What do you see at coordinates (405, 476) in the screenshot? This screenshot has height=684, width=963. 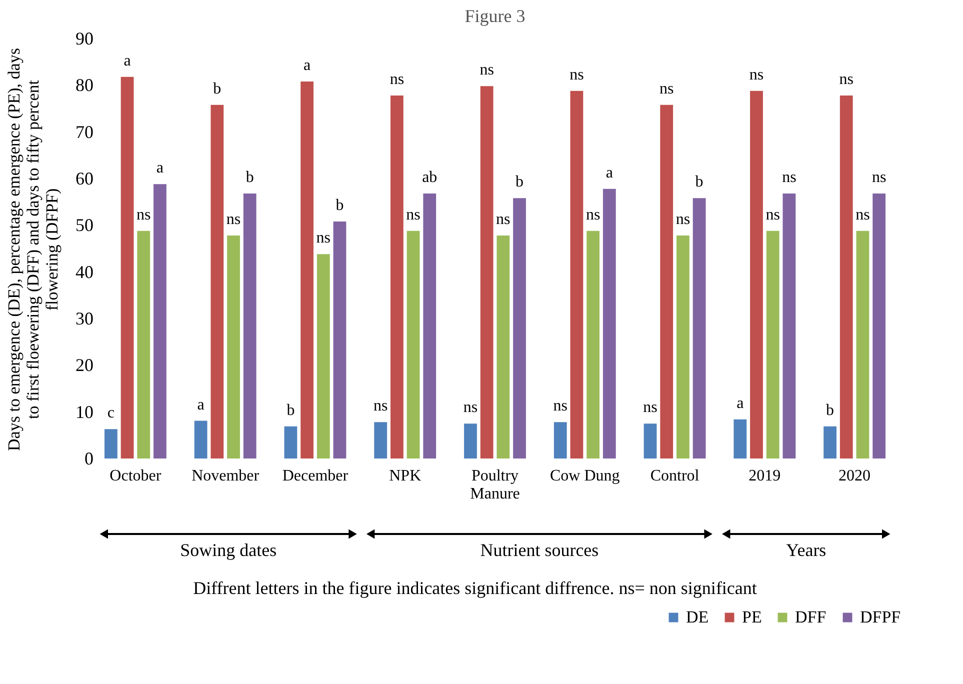 I see `x-tick-label: NPK` at bounding box center [405, 476].